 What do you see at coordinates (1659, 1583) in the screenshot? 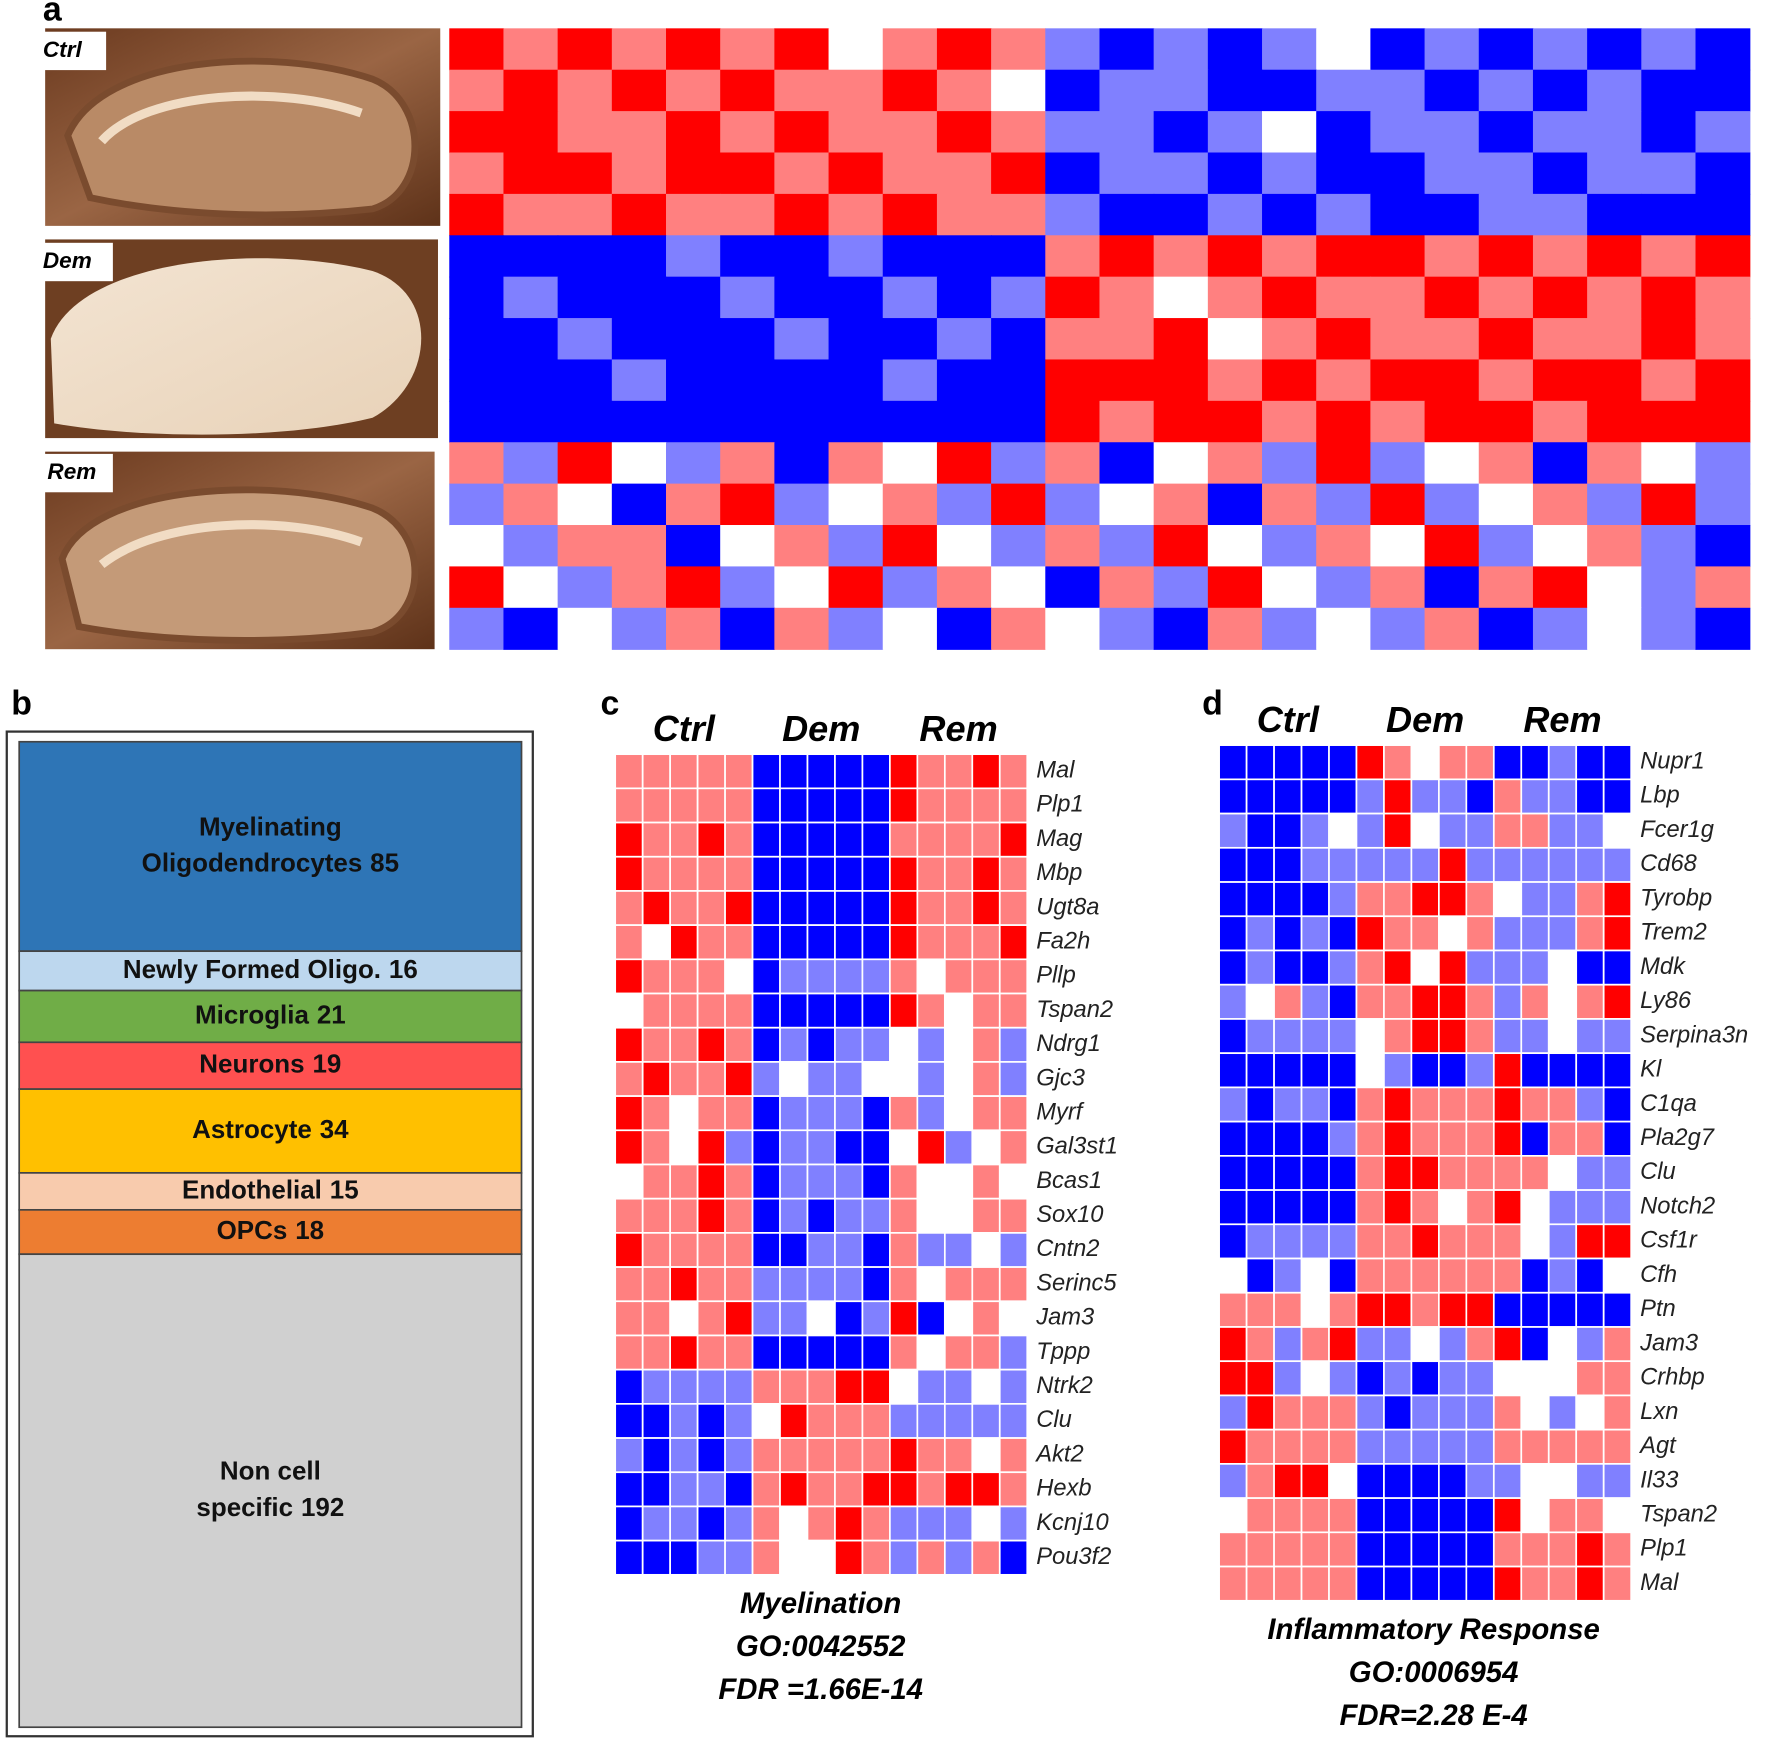
I see `gene-label: Mal` at bounding box center [1659, 1583].